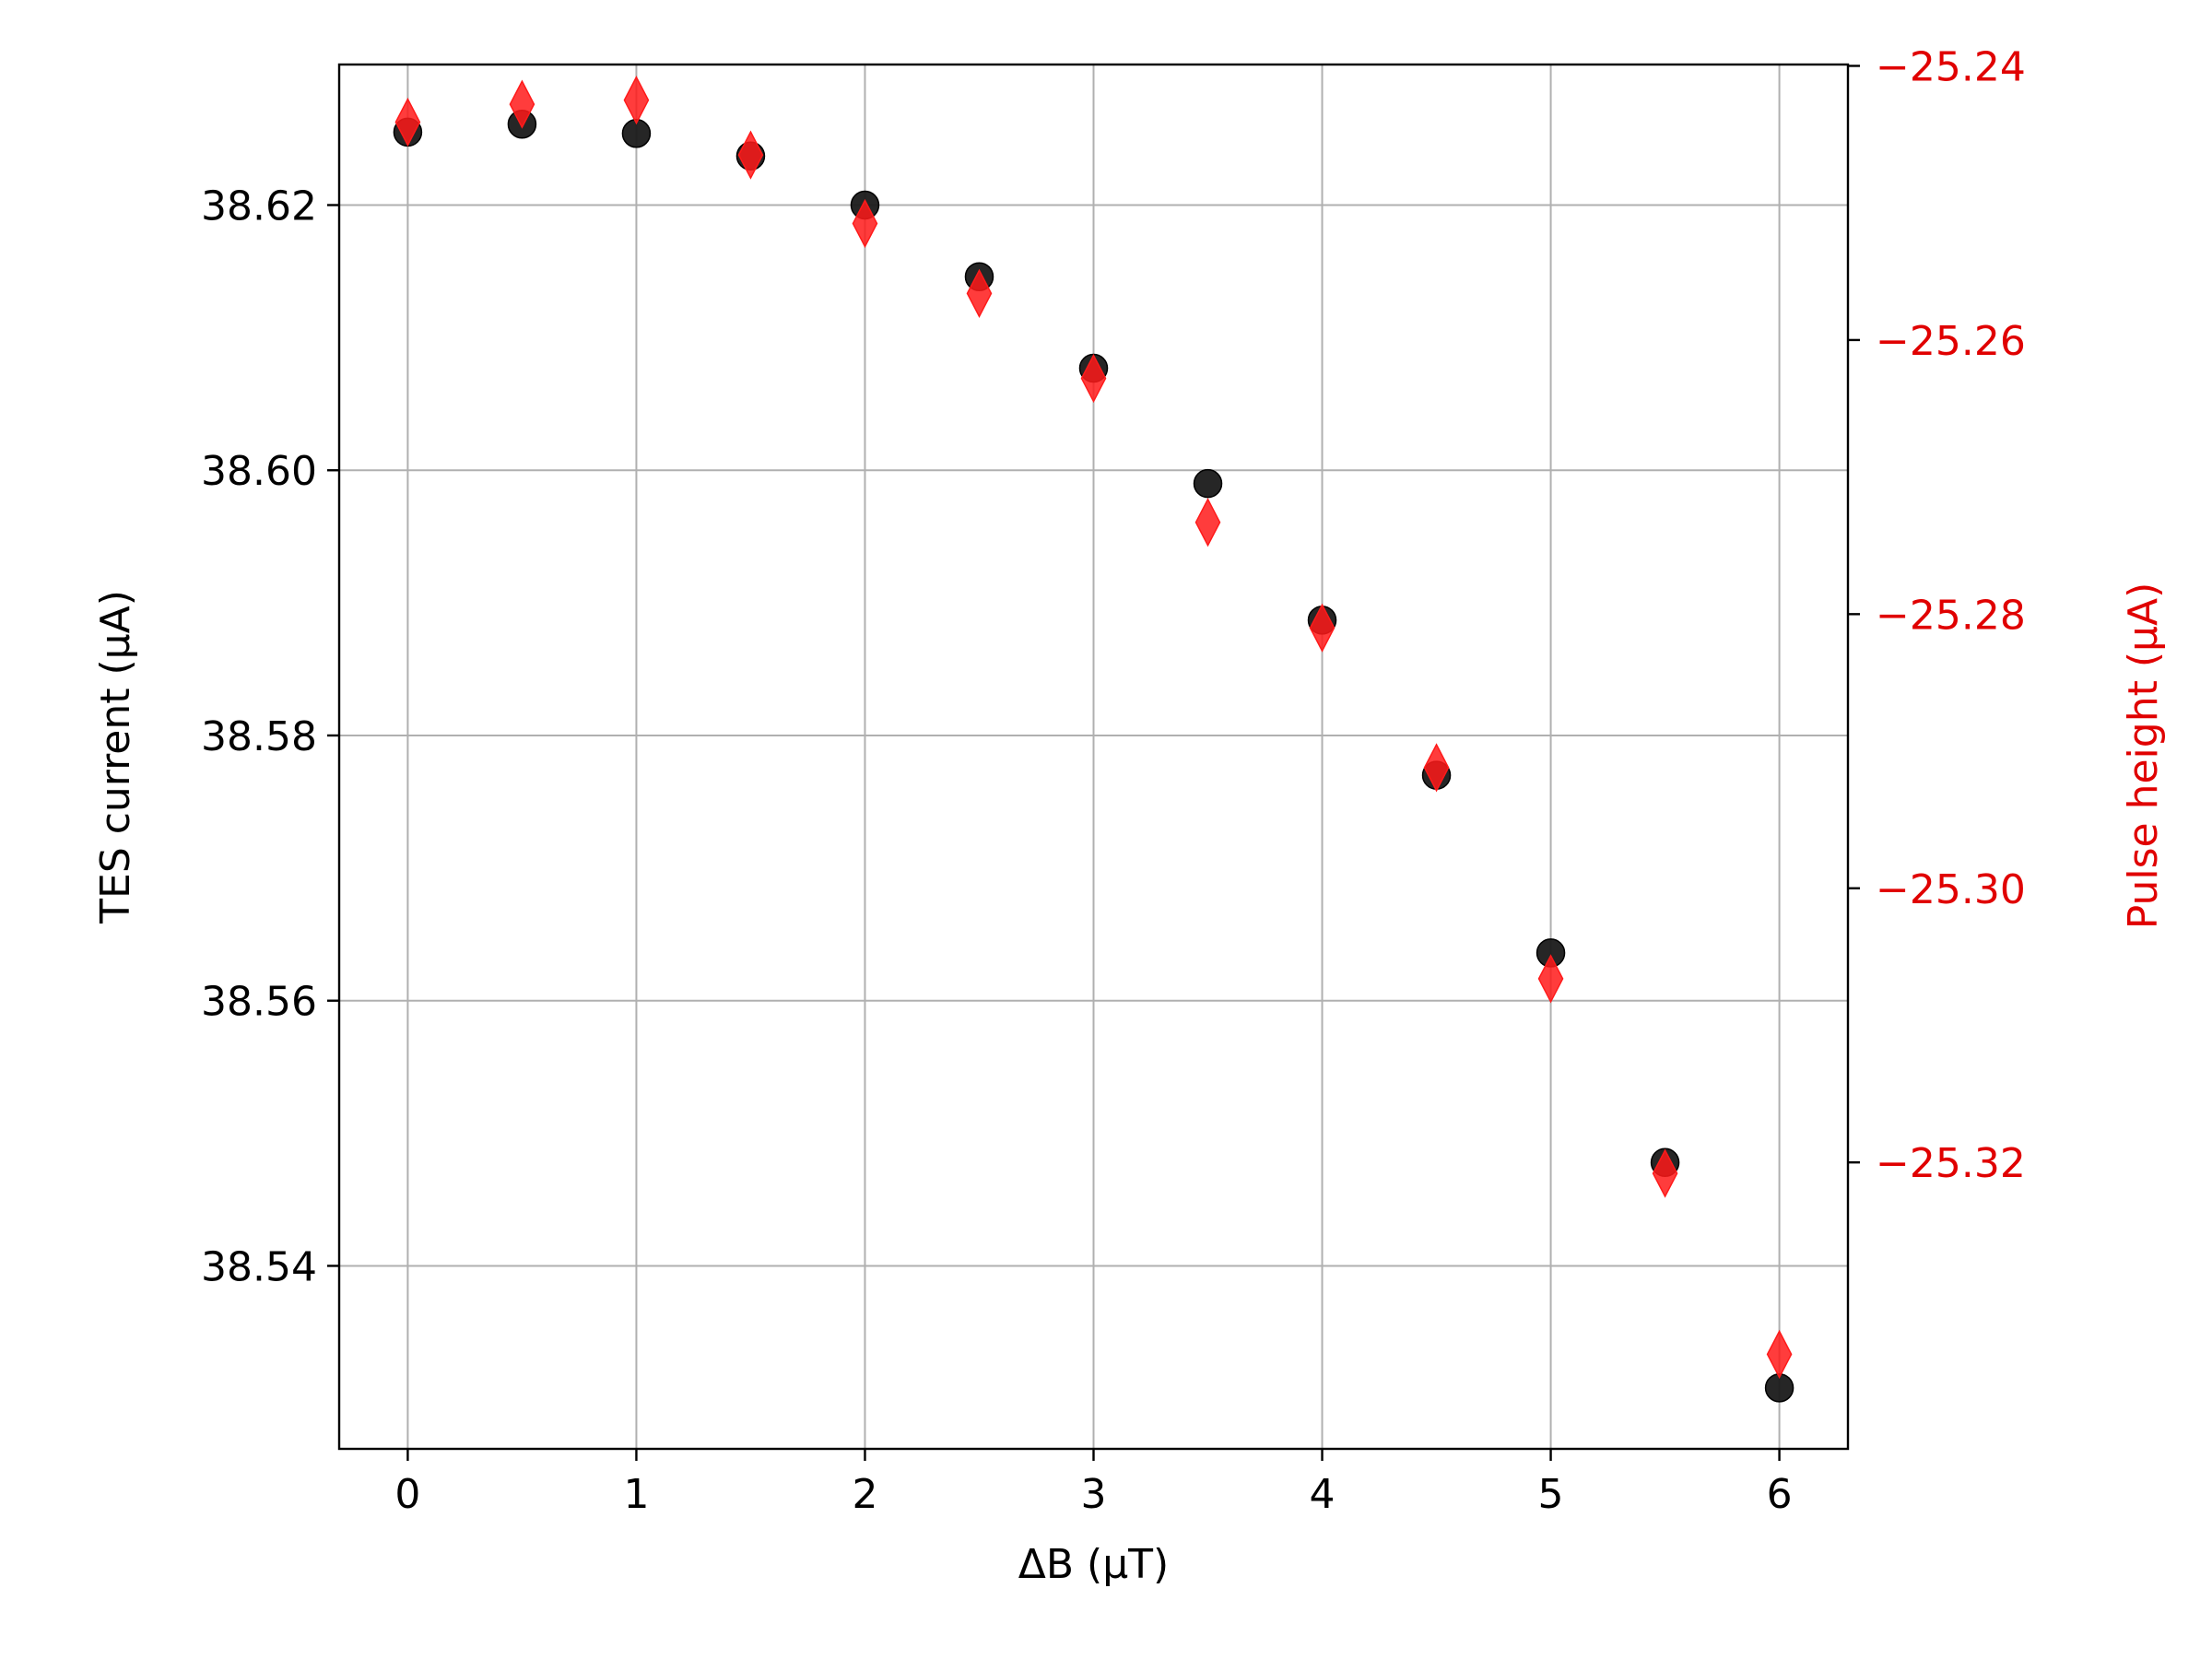 The image size is (2212, 1659). Describe the element at coordinates (1951, 889) in the screenshot. I see `y2-tick-label: −25.30` at that location.